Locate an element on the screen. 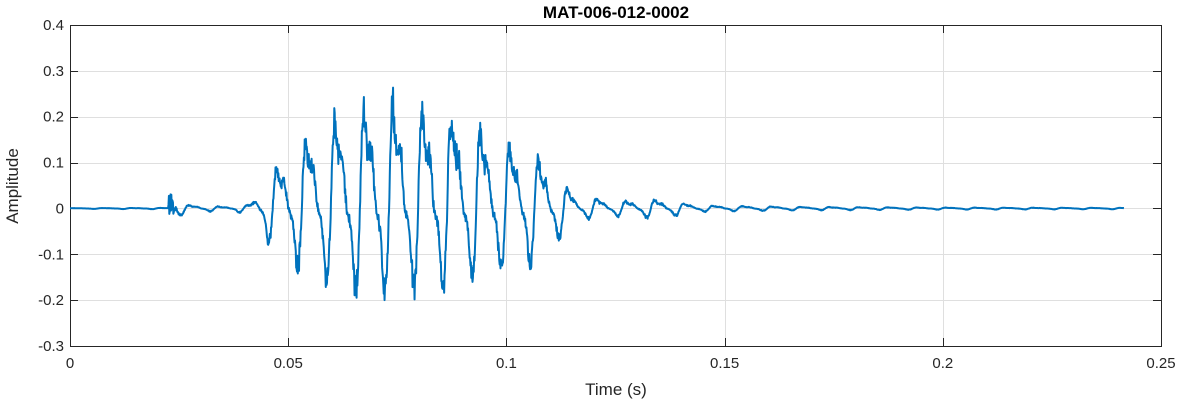 The height and width of the screenshot is (404, 1182). chart-title: MAT-006-012-0002 is located at coordinates (616, 12).